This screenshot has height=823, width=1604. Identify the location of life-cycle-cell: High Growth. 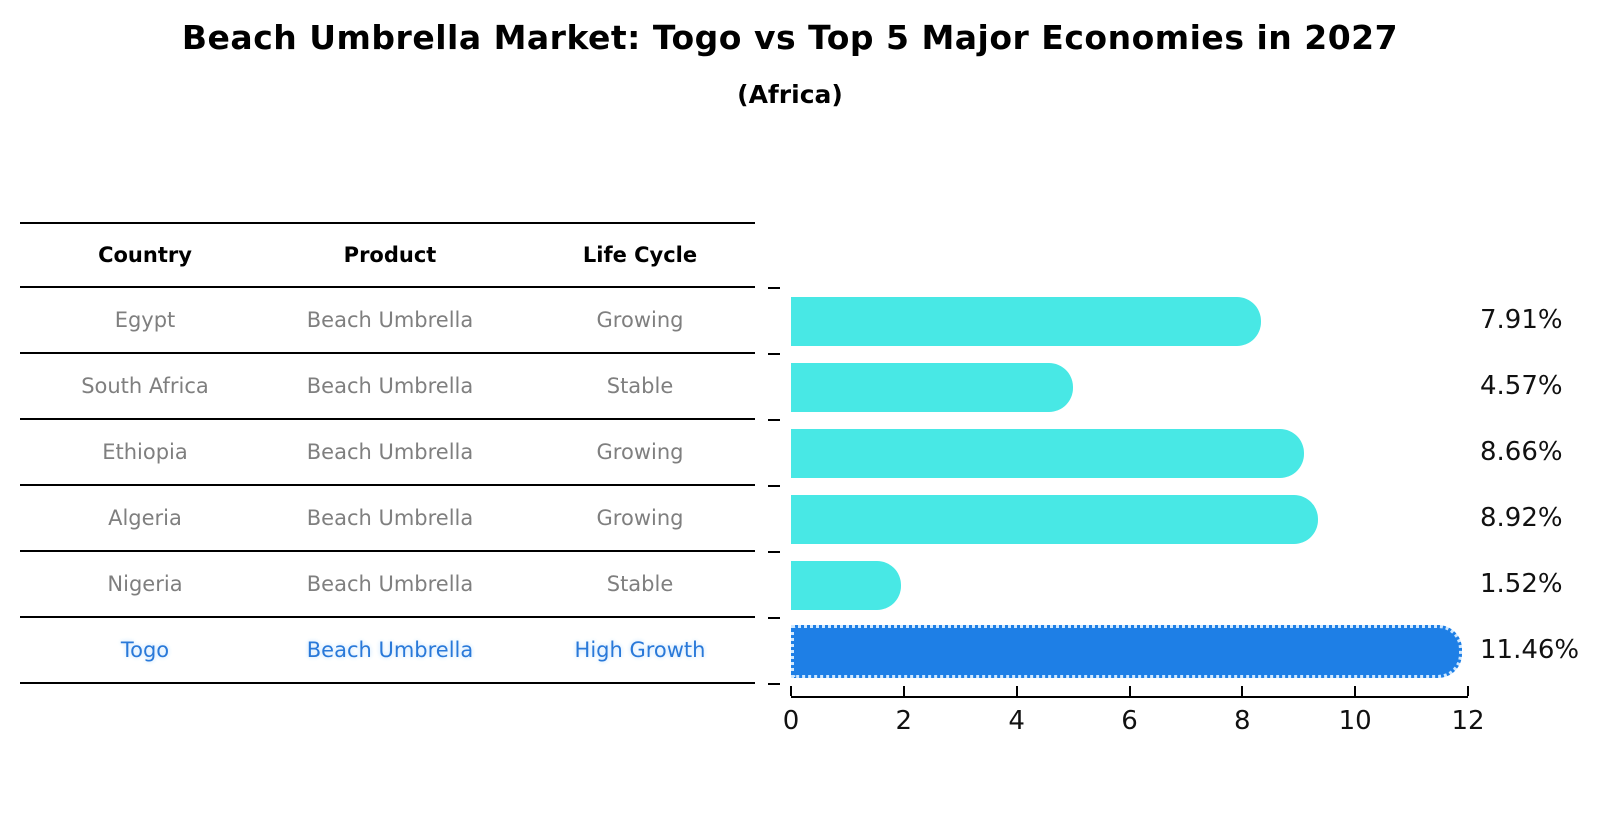
(640, 650).